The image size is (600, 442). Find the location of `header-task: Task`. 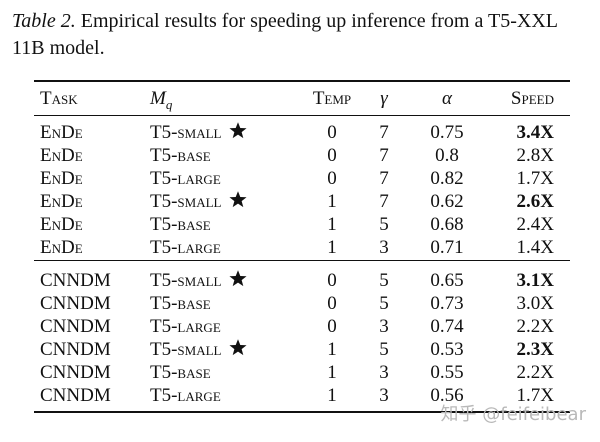

header-task: Task is located at coordinates (59, 98).